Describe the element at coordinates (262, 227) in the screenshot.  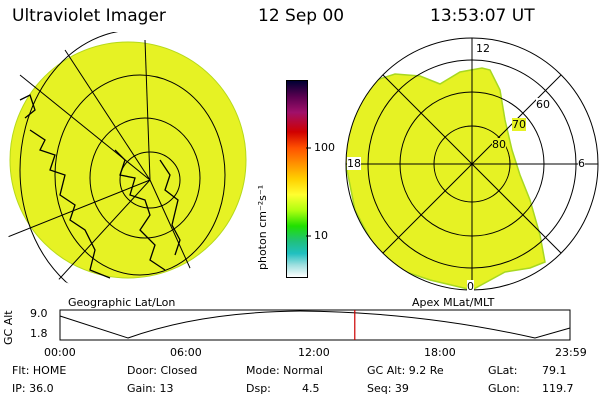
I see `colorbar-unit-label: photon cm⁻²s⁻¹` at that location.